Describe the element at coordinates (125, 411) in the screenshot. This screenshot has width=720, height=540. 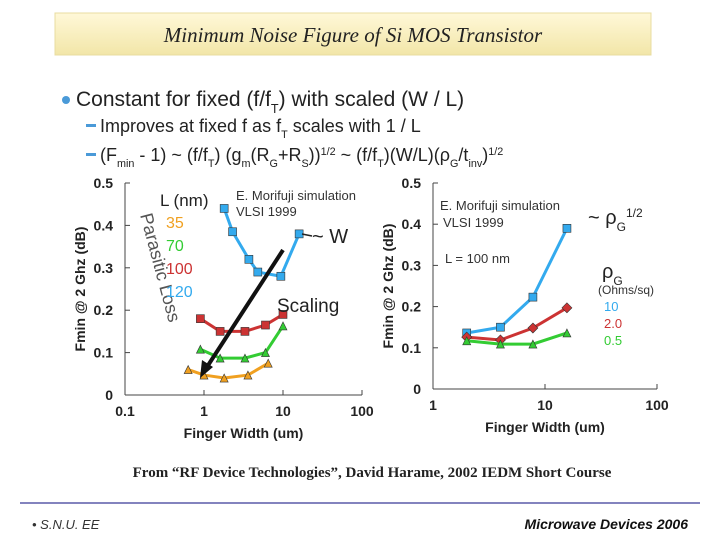
I see `x-tick-label: 0.1` at that location.